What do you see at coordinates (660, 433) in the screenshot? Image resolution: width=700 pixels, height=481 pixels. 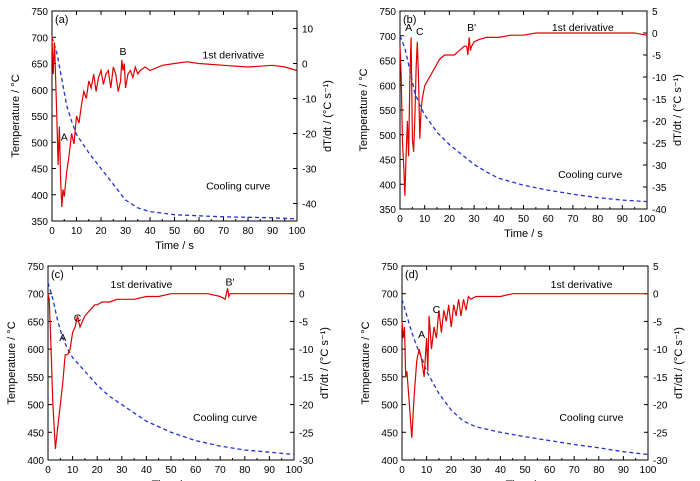 I see `y2-tick-label: -25` at bounding box center [660, 433].